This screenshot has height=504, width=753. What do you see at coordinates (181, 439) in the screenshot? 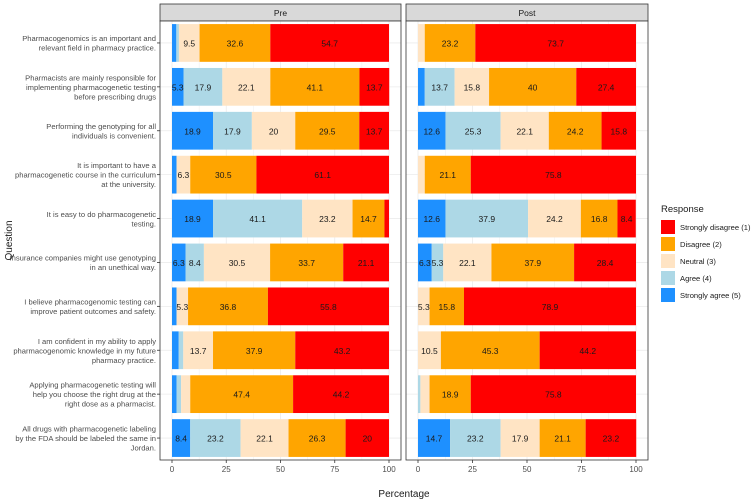
I see `data-label: 8.4` at bounding box center [181, 439].